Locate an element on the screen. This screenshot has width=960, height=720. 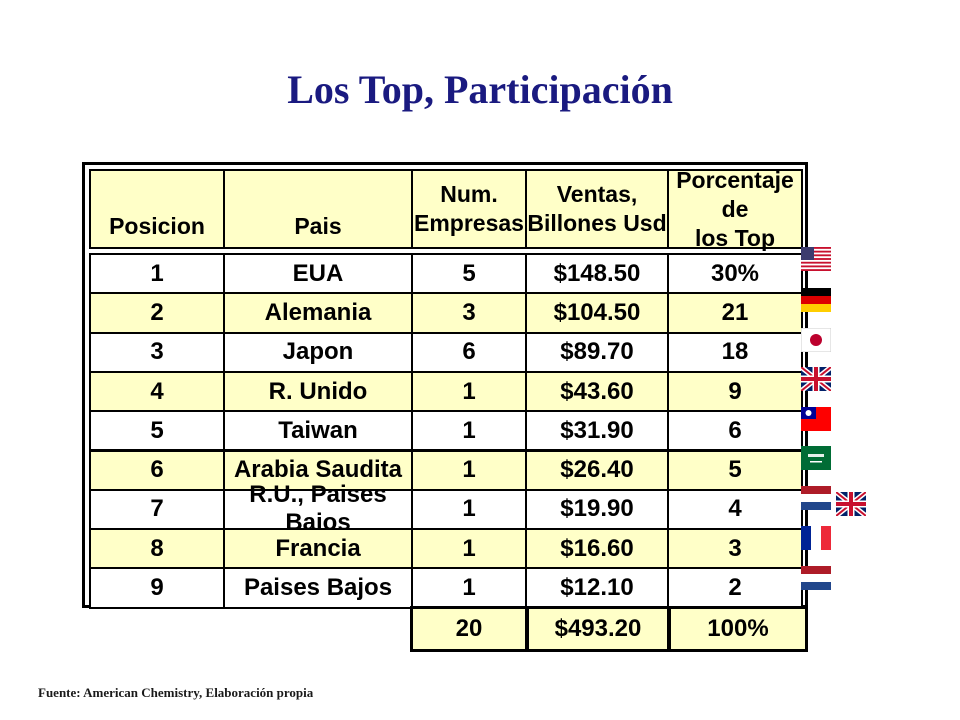
usa-flag-icon is located at coordinates (816, 259).